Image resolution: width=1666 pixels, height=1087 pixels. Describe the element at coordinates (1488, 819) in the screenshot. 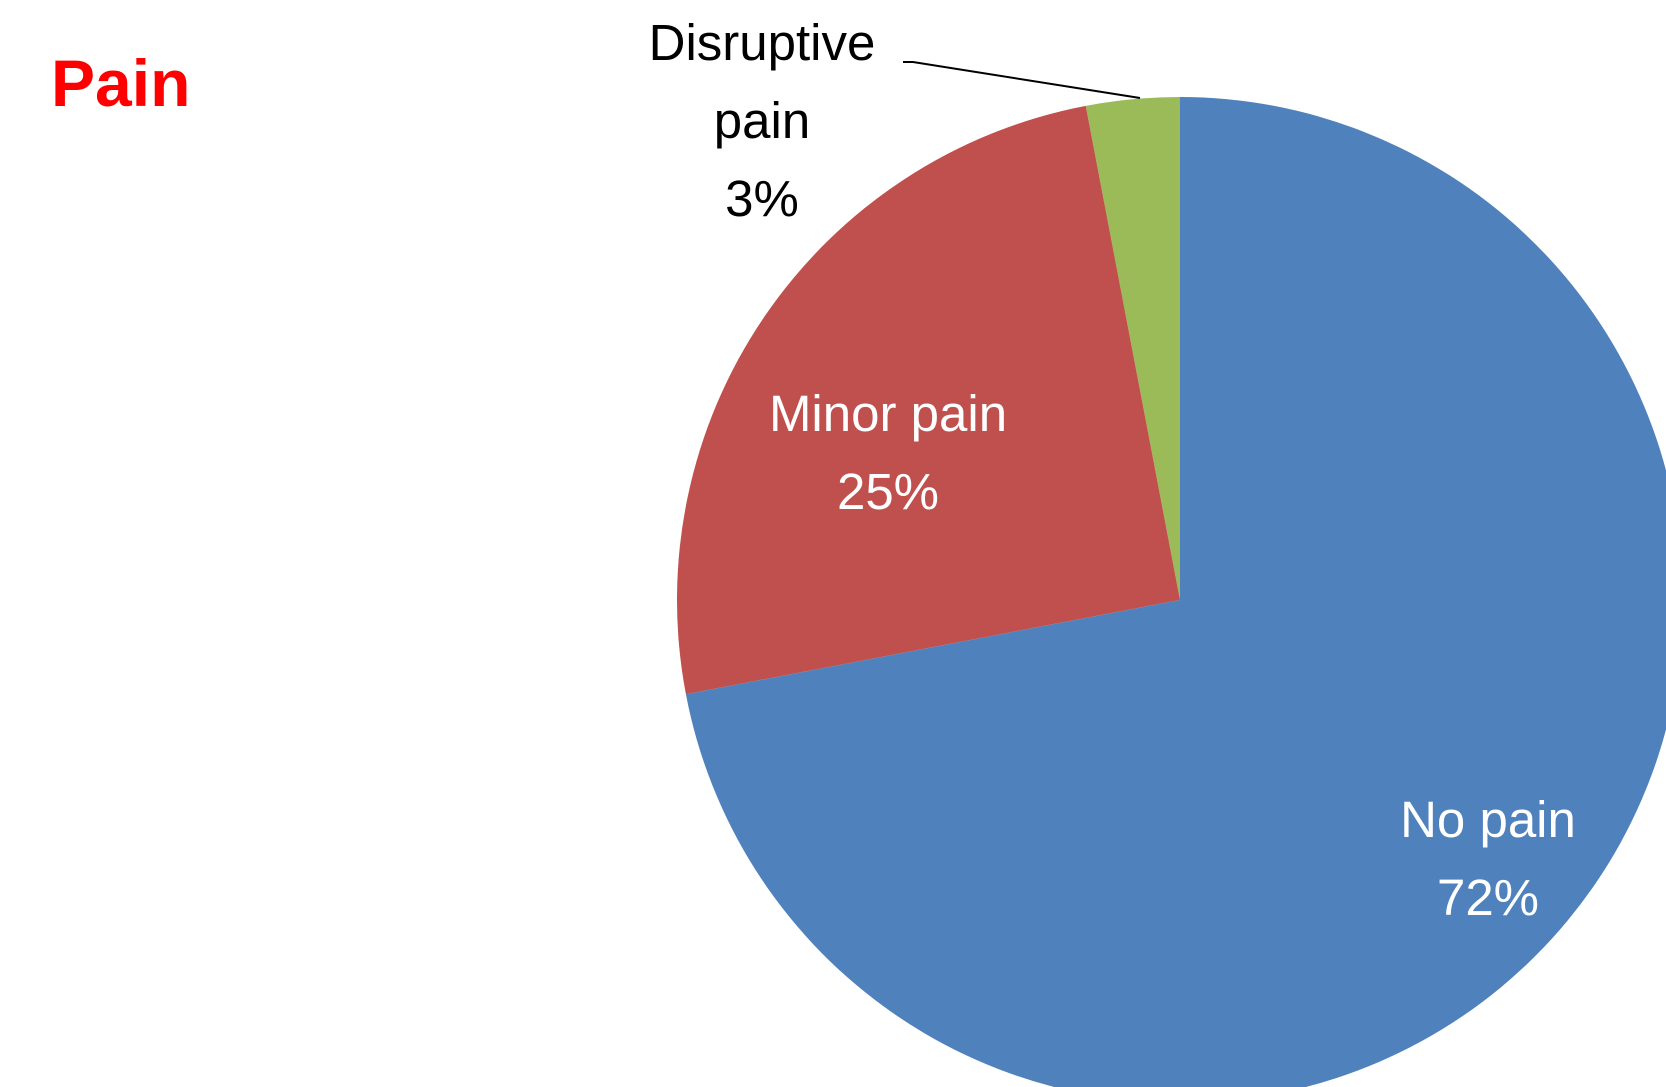

I see `category-name: No pain` at that location.